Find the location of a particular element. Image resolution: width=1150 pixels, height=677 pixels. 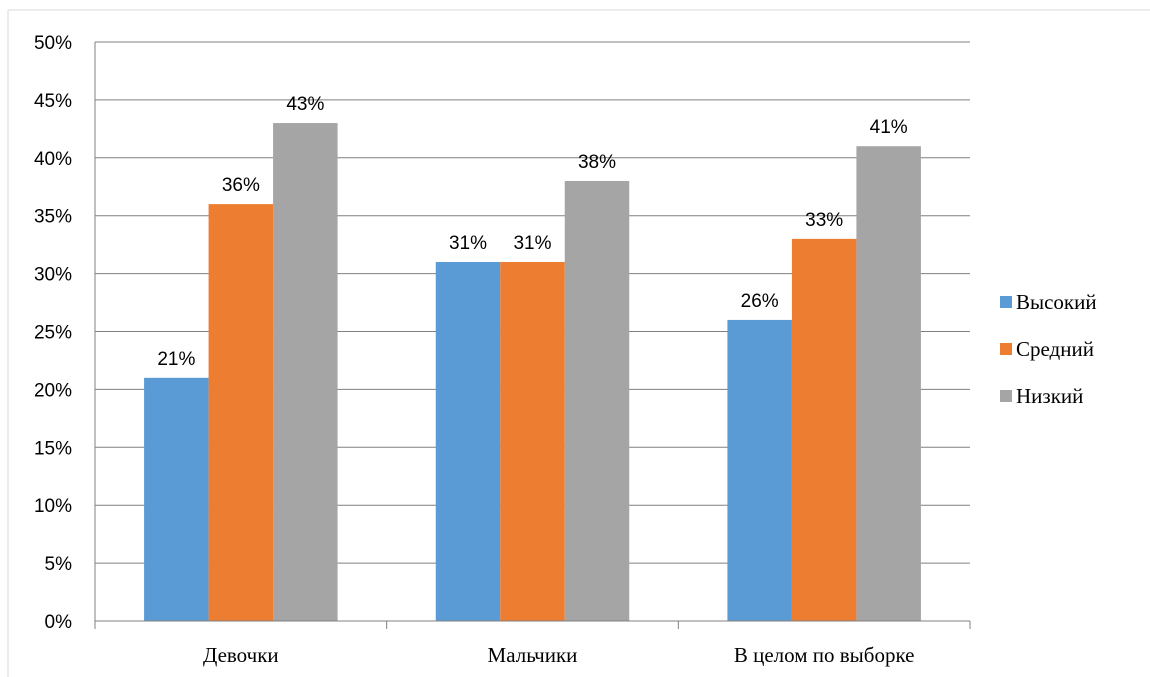

legend-label: Высокий is located at coordinates (1056, 302).